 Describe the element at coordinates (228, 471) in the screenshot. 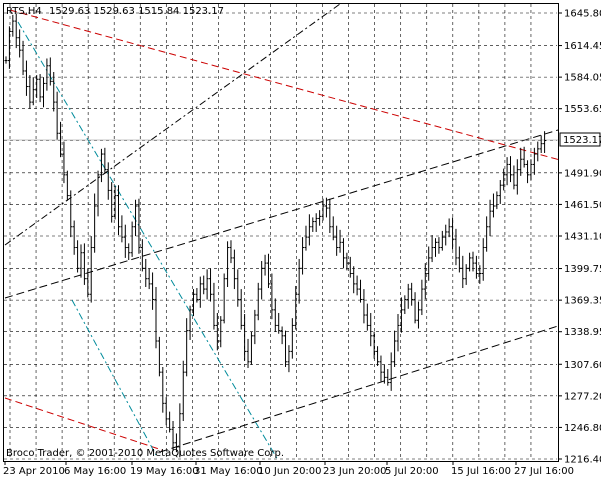

I see `time-tick-label: 31 May 16:00` at that location.